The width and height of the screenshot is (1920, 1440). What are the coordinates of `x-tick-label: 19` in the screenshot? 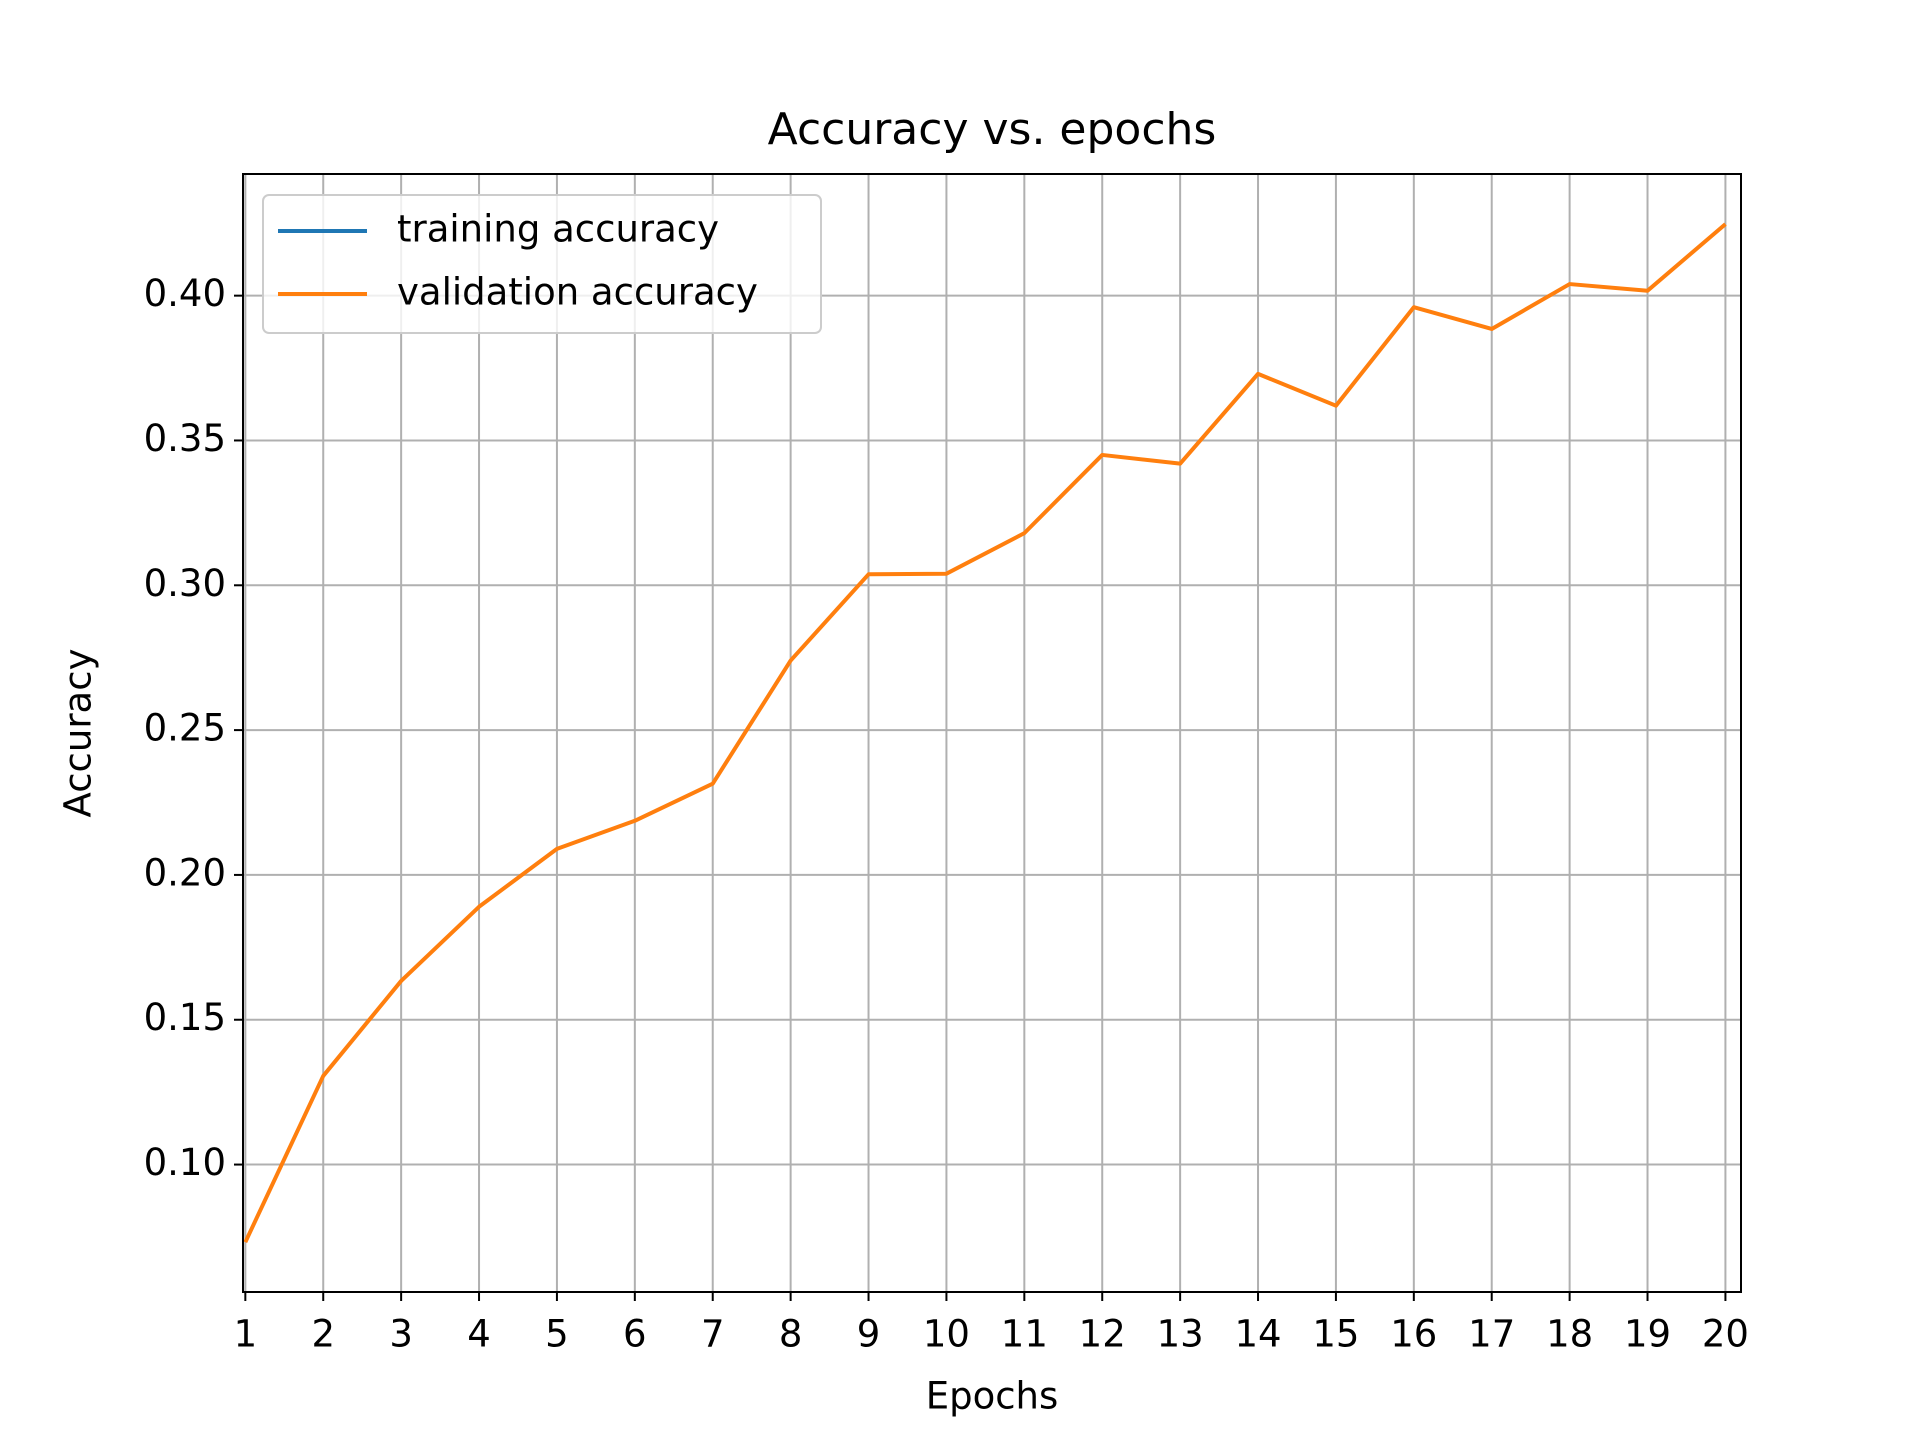 It's located at (1647, 1334).